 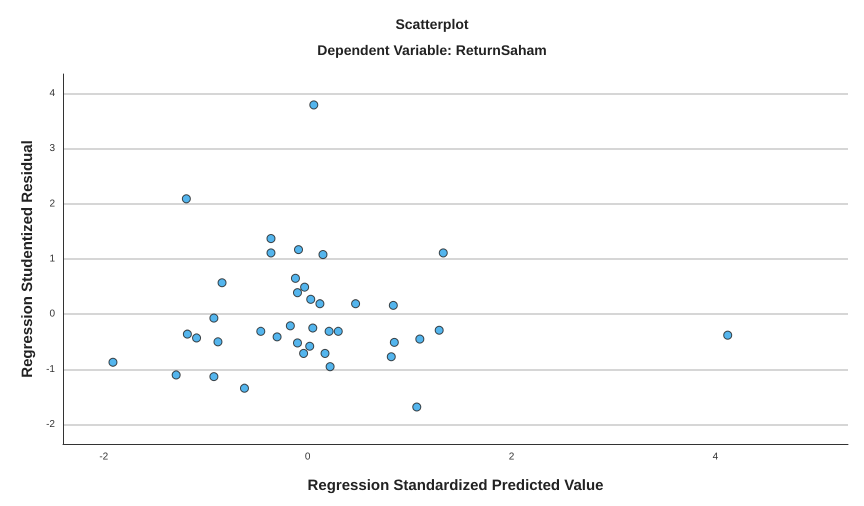 I want to click on chart-title: Scatterplot, so click(x=432, y=24).